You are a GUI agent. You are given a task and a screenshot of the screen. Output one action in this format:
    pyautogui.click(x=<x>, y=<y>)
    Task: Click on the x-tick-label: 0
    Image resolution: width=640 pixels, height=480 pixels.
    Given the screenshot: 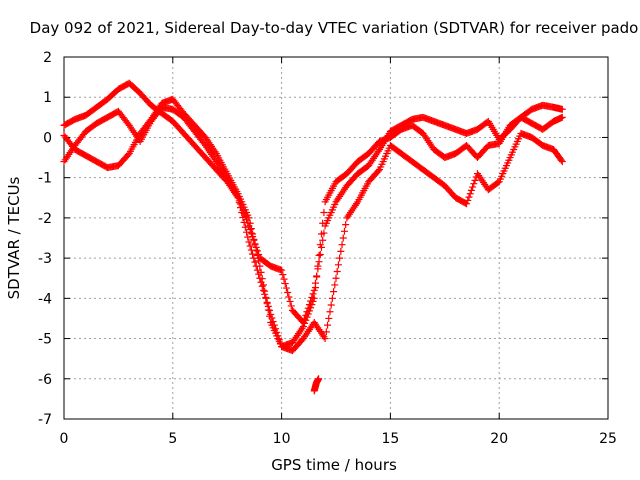 What is the action you would take?
    pyautogui.click(x=64, y=439)
    